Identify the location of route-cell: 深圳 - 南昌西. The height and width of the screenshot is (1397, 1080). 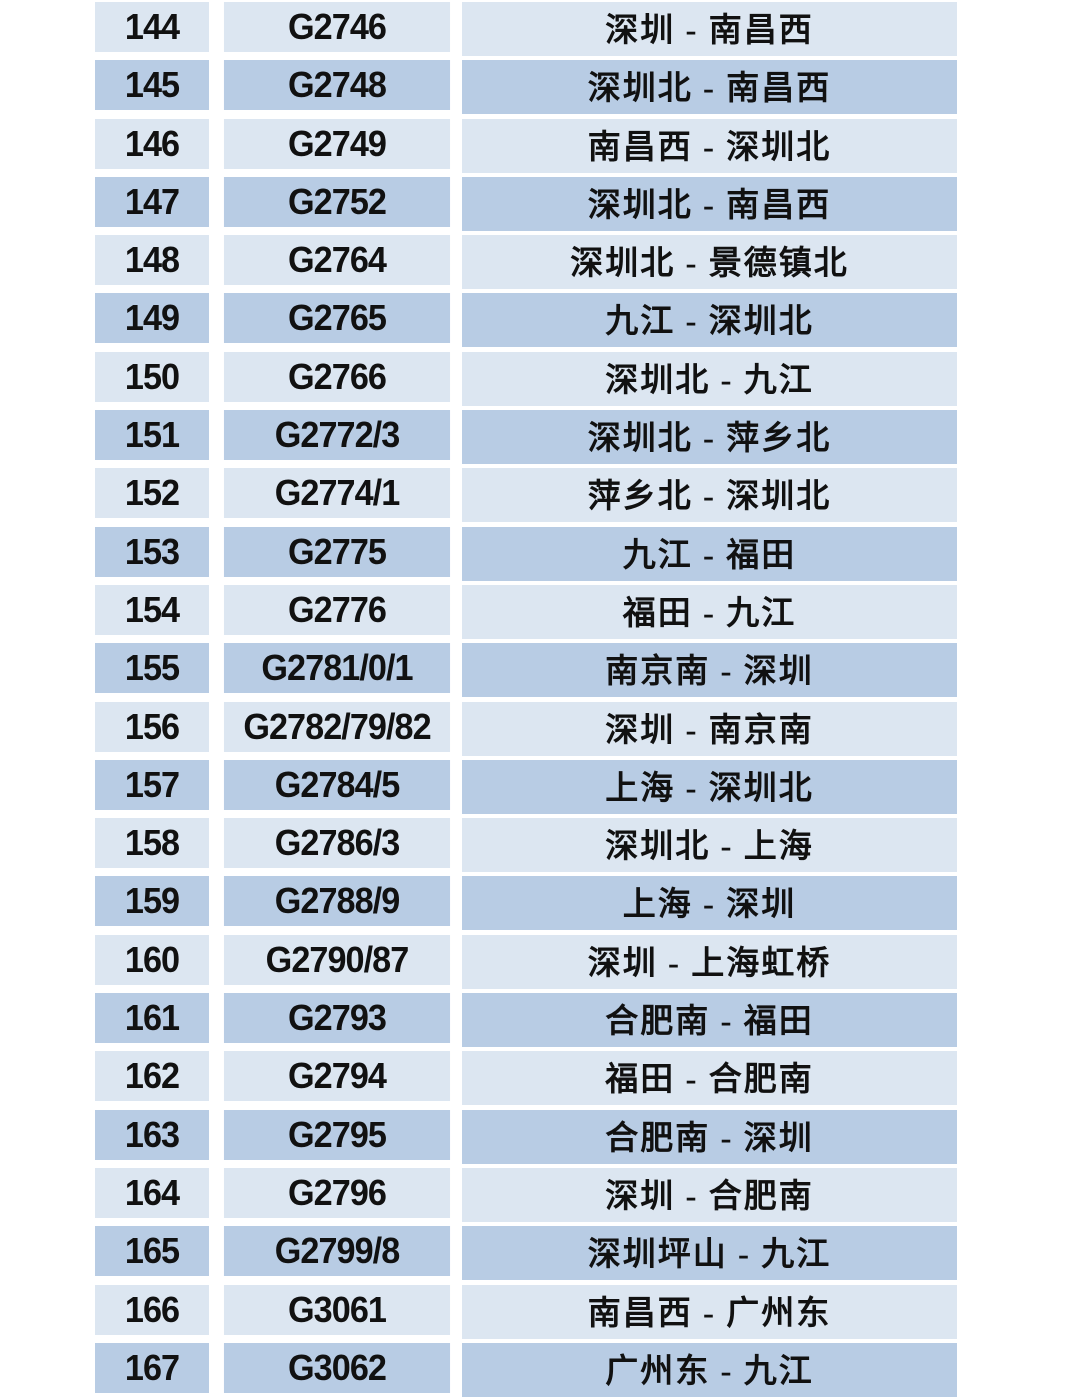
(709, 29).